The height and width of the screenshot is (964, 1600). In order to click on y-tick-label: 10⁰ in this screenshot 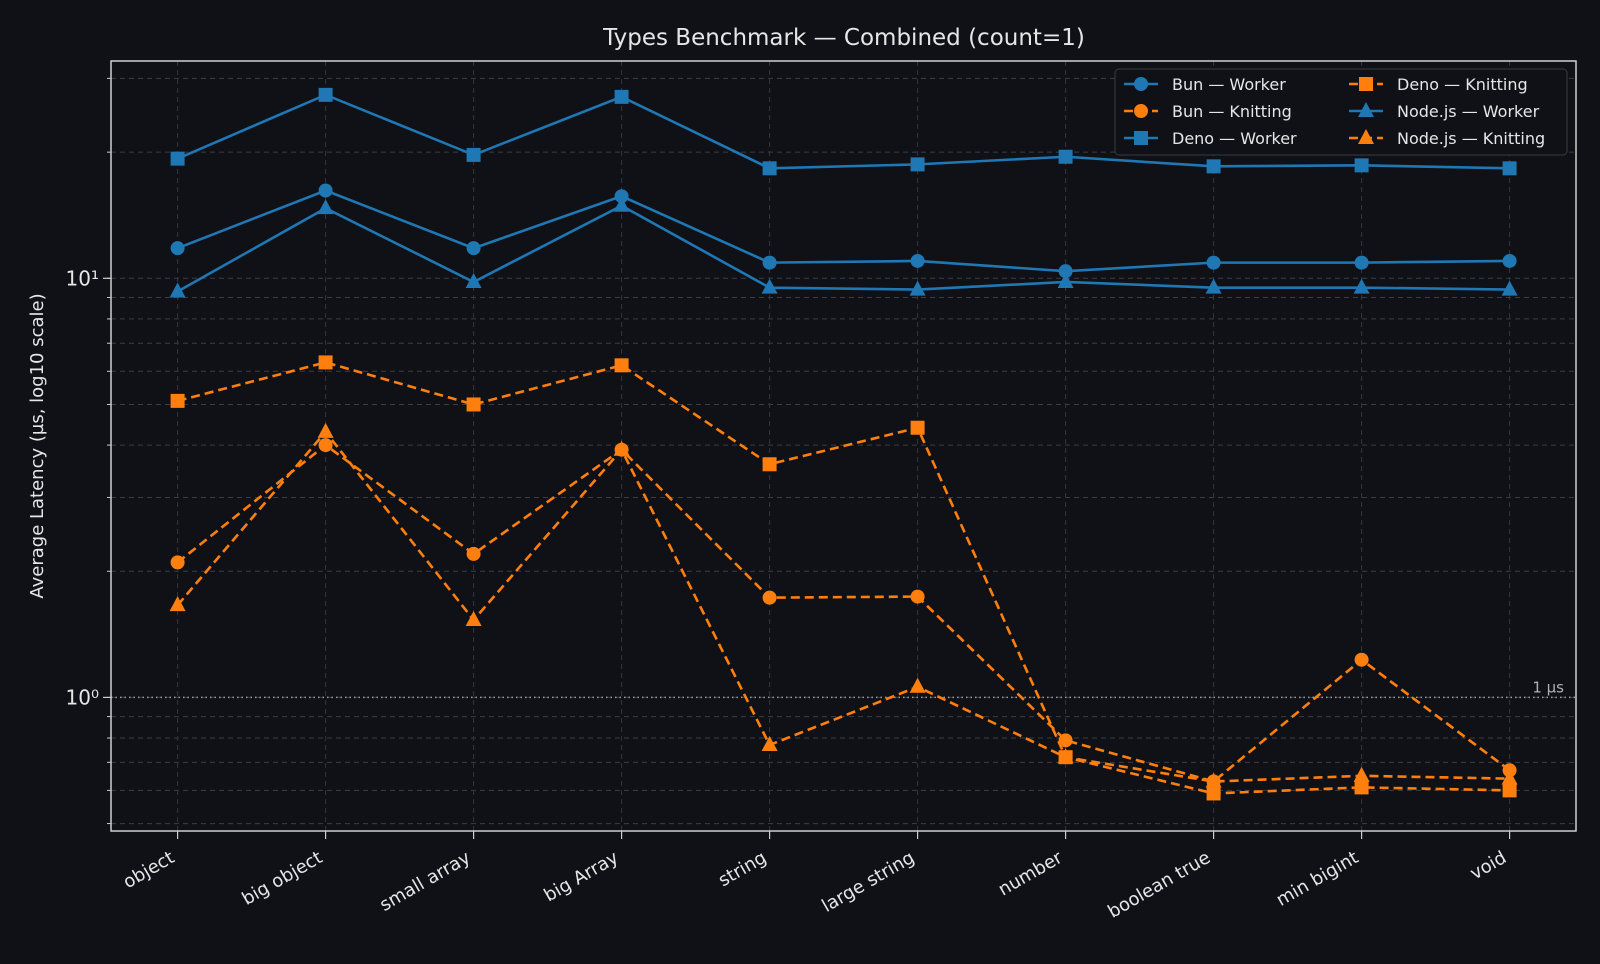, I will do `click(82, 697)`.